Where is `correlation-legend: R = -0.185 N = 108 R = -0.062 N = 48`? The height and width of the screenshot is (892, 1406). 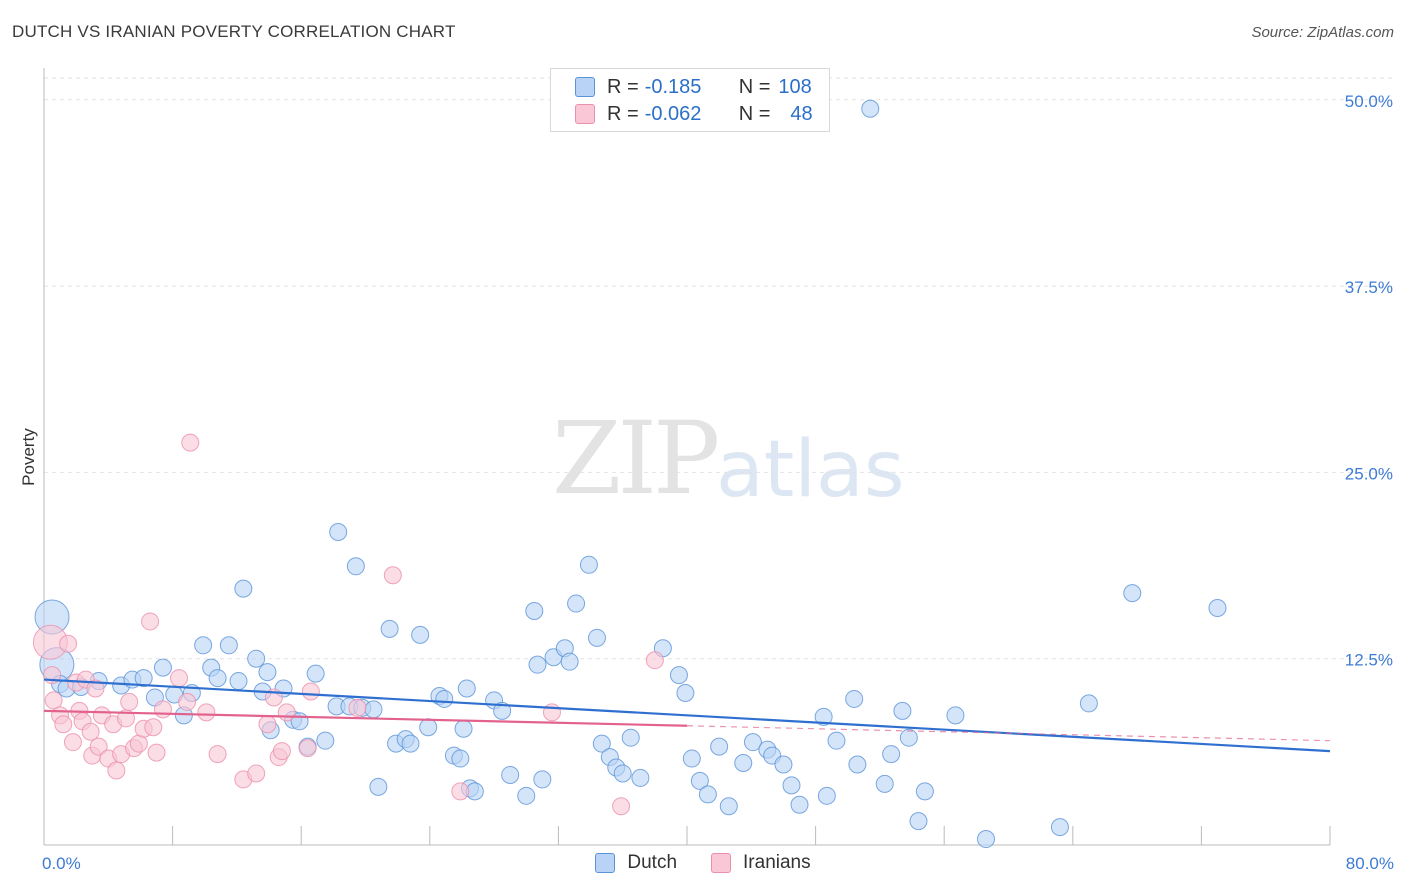
correlation-legend: R = -0.185 N = 108 R = -0.062 N = 48 is located at coordinates (690, 100).